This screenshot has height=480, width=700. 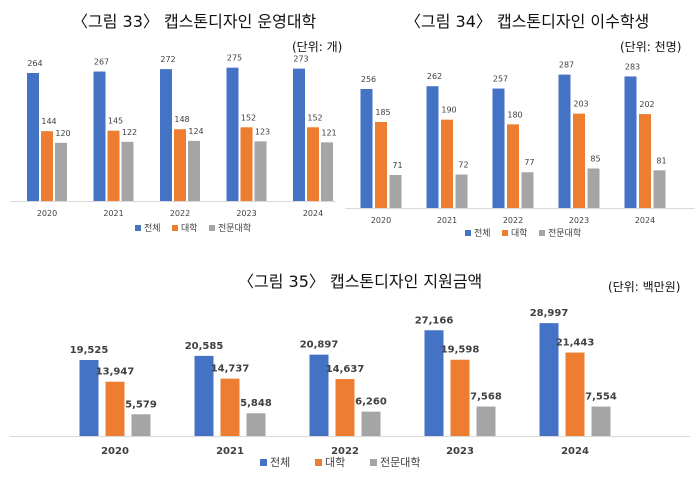 I want to click on chart2-data-label: 202, so click(x=646, y=104).